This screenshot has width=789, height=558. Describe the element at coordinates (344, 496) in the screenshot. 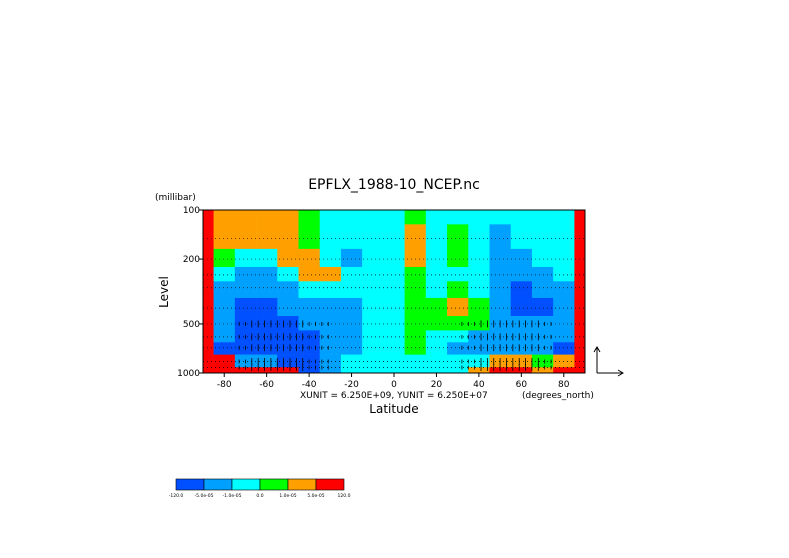

I see `colorbar-label: 120.0` at that location.